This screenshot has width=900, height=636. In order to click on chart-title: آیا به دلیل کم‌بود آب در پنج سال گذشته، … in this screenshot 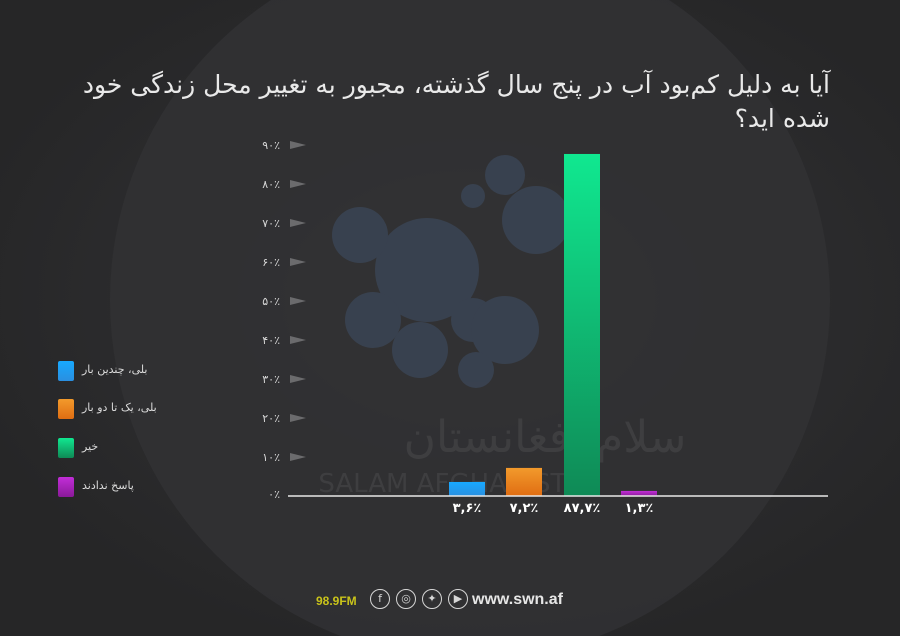, I will do `click(456, 101)`.